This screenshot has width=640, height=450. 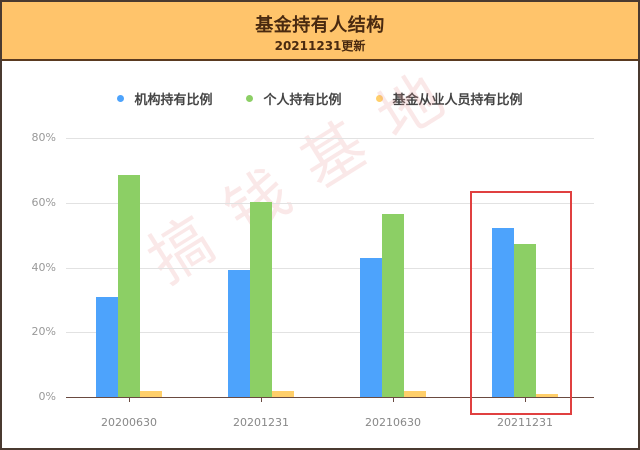 I want to click on legend-item-individual: 个人持有比例, so click(x=294, y=98).